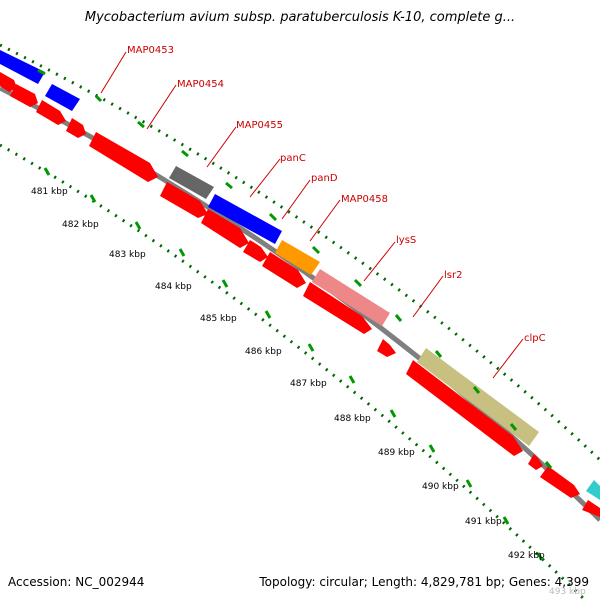 The width and height of the screenshot is (600, 600). What do you see at coordinates (308, 384) in the screenshot?
I see `kbp-label: 487 kbp` at bounding box center [308, 384].